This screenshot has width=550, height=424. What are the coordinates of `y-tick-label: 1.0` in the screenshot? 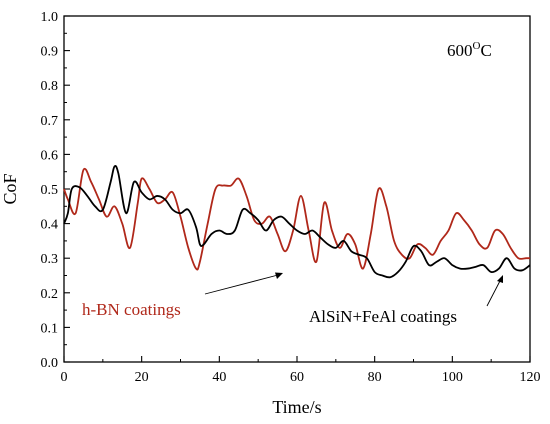 It's located at (50, 17).